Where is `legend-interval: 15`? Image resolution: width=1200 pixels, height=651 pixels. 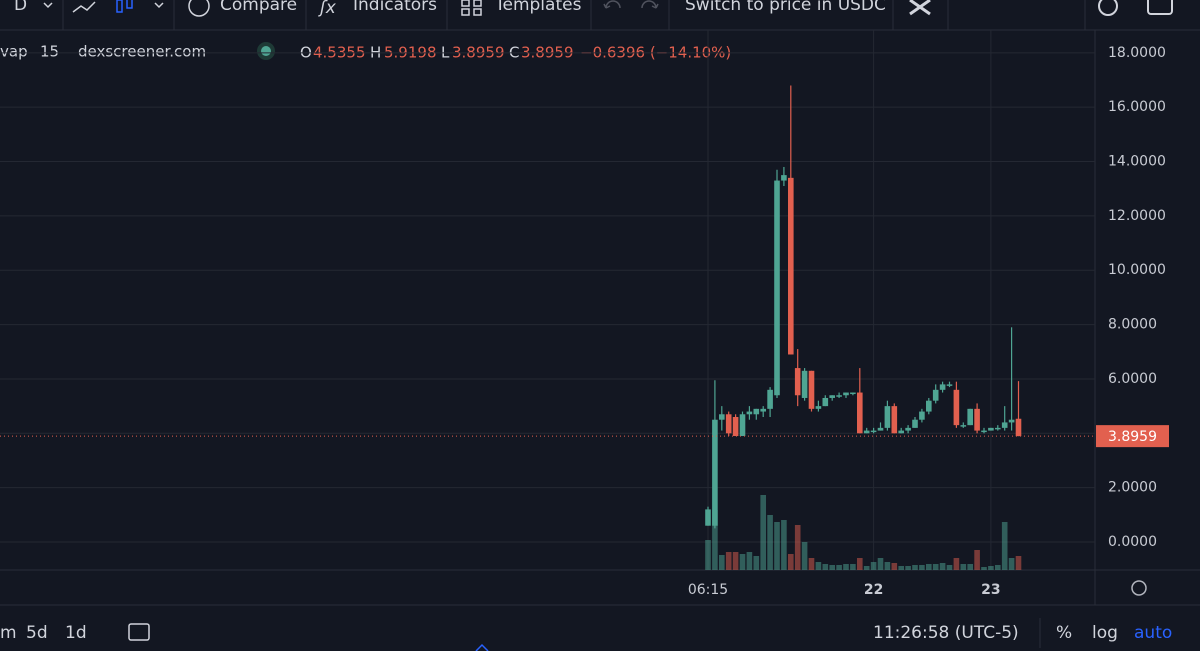
legend-interval: 15 is located at coordinates (49, 52).